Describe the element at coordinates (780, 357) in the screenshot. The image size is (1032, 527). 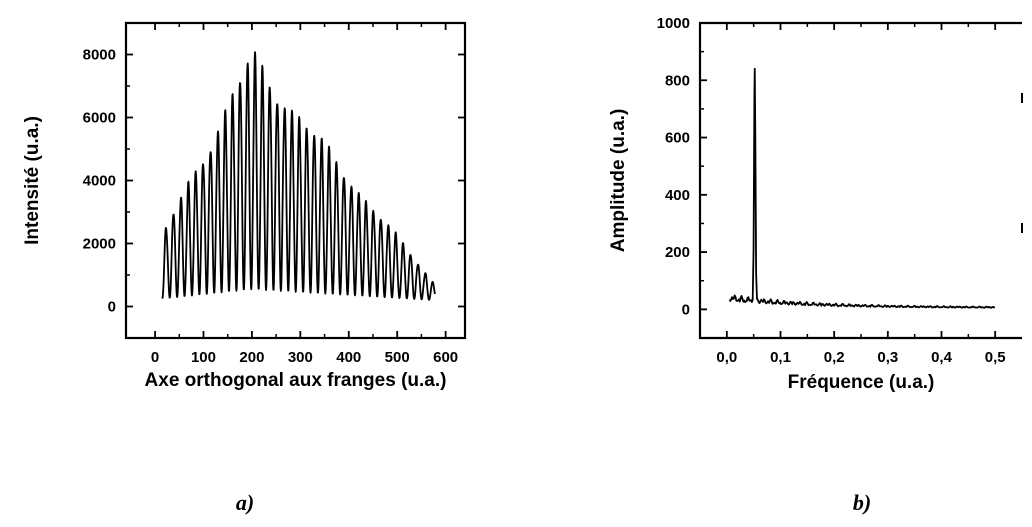
I see `x-tick-label: 0,1` at that location.